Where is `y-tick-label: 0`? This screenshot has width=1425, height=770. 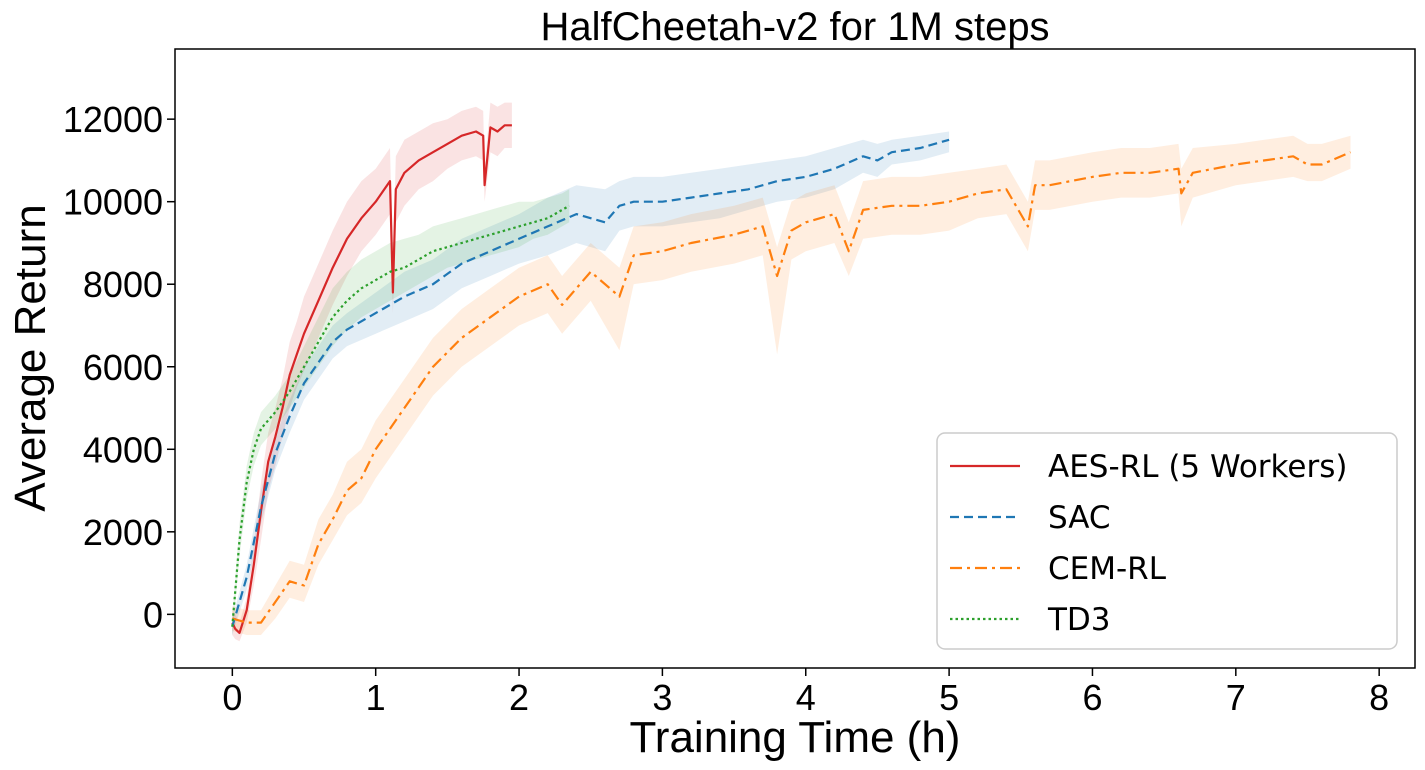 y-tick-label: 0 is located at coordinates (153, 614).